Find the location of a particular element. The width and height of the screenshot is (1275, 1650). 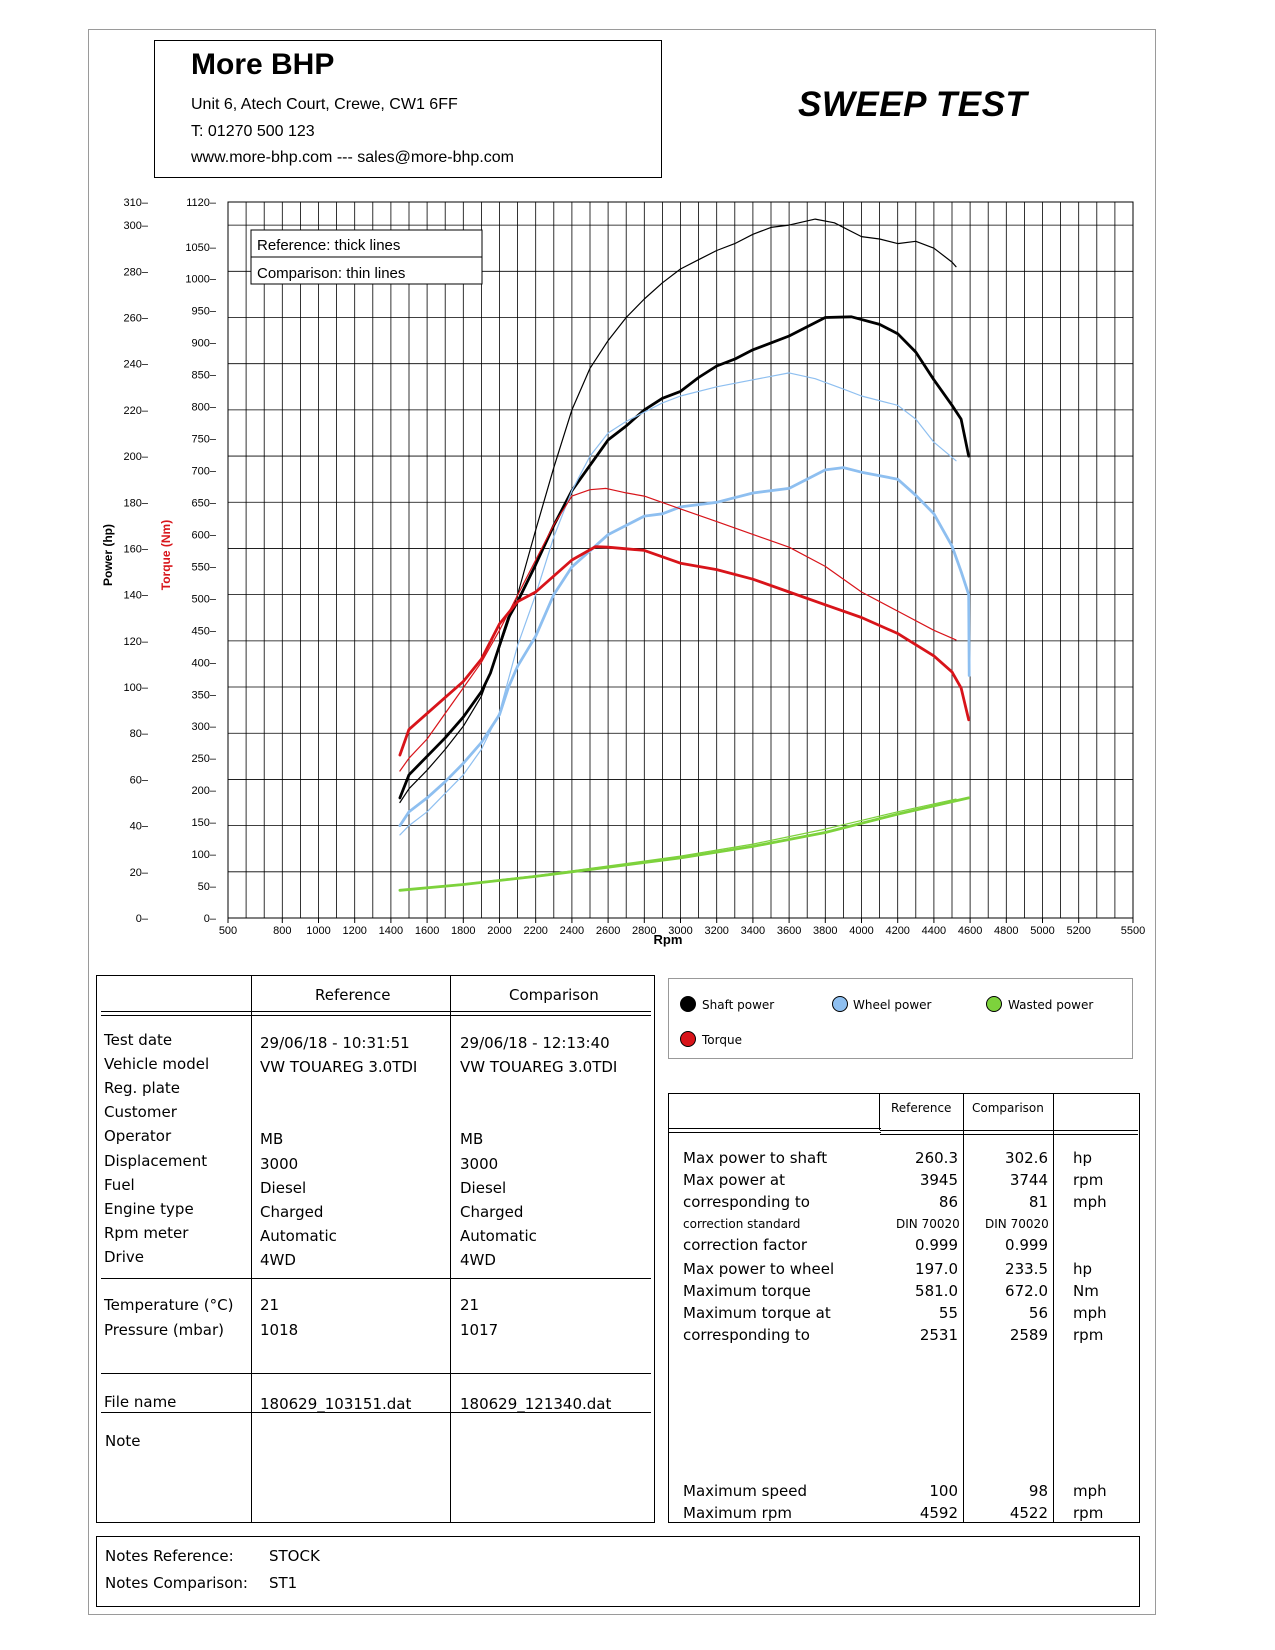

y-axis-power-label: Power (hp) is located at coordinates (108, 555).